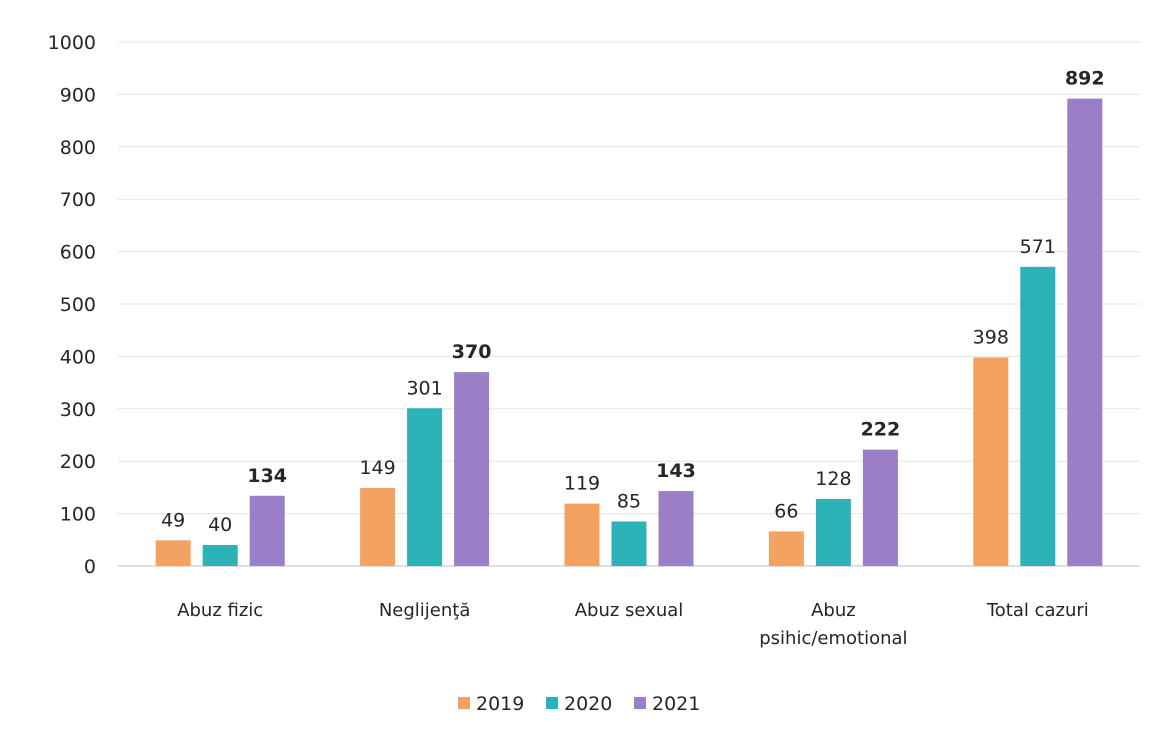 This screenshot has width=1170, height=748. What do you see at coordinates (78, 410) in the screenshot?
I see `y-tick-label: 300` at bounding box center [78, 410].